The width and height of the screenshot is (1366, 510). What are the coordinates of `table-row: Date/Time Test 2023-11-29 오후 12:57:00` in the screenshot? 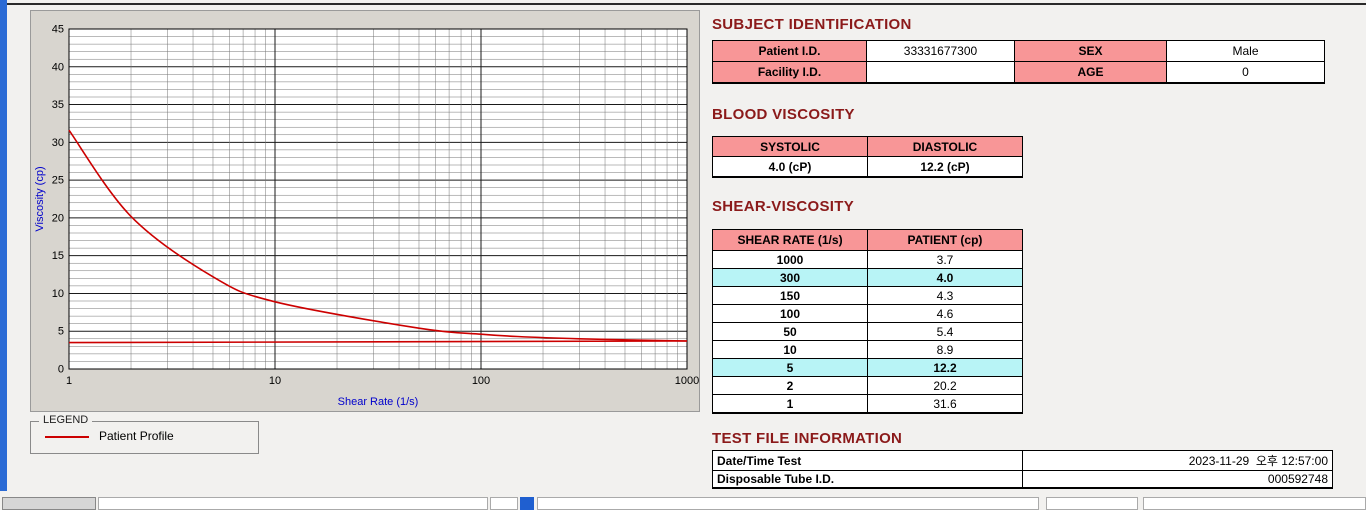 It's located at (1022, 460).